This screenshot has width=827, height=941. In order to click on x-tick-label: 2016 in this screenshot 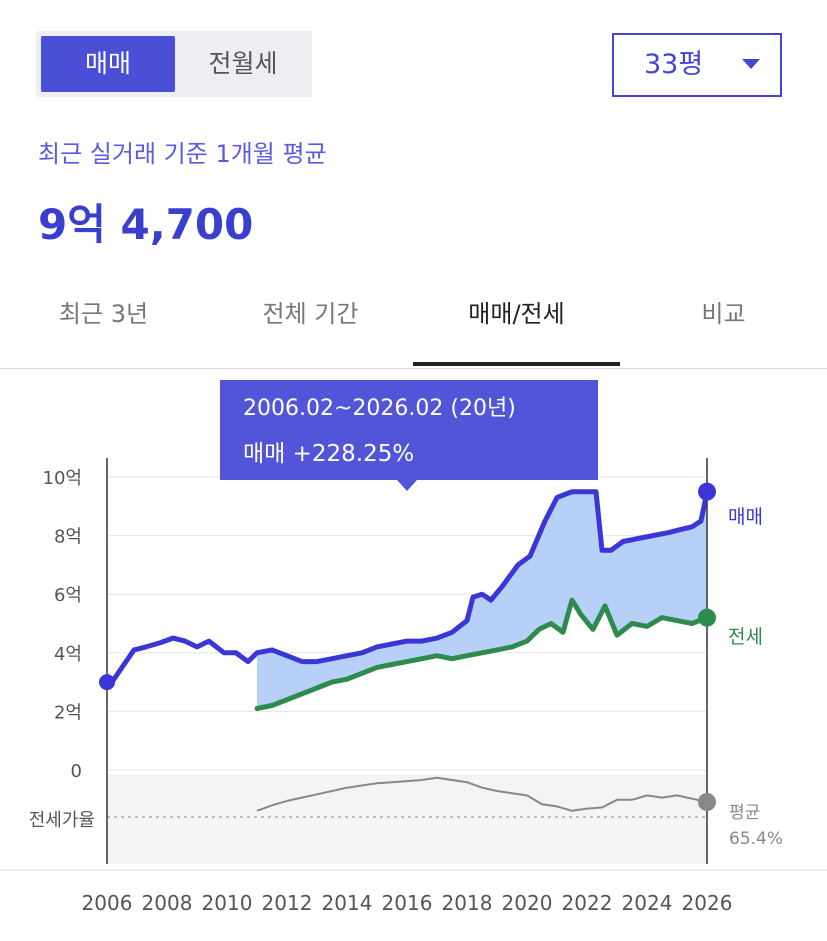, I will do `click(407, 903)`.